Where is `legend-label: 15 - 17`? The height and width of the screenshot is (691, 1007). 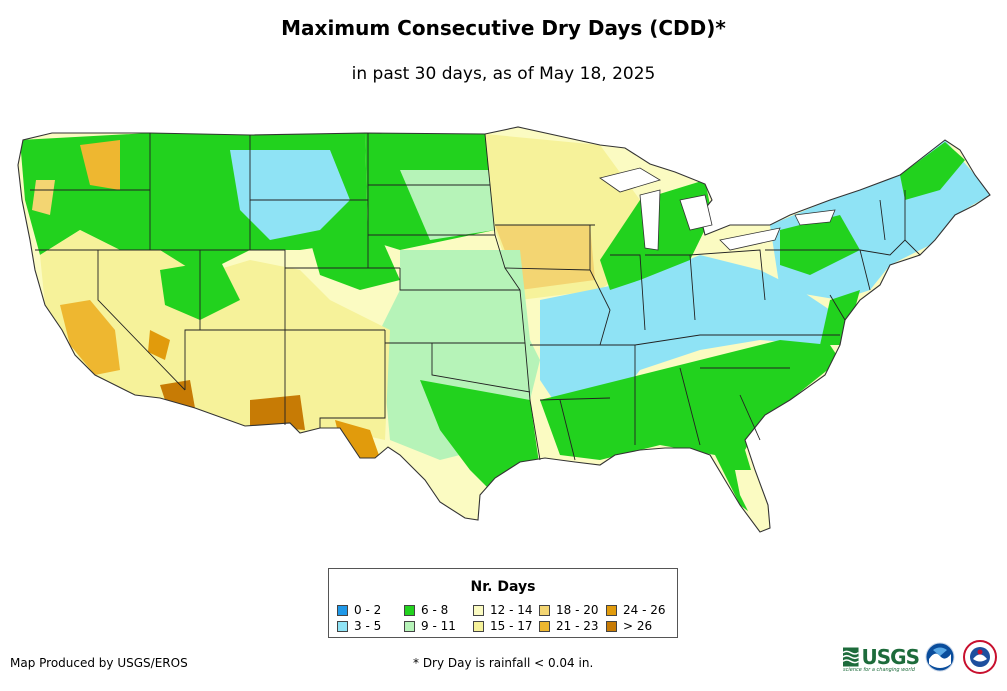 legend-label: 15 - 17 is located at coordinates (511, 626).